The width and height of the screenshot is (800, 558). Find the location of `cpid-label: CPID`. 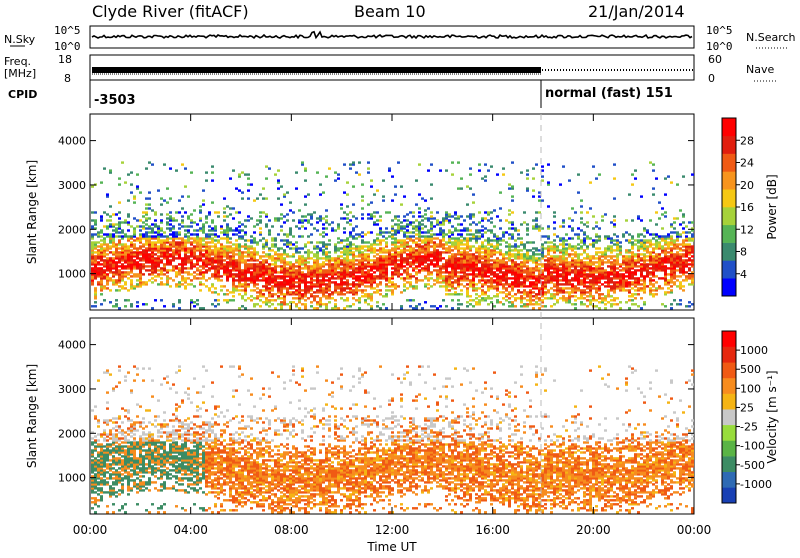

cpid-label: CPID is located at coordinates (22, 94).